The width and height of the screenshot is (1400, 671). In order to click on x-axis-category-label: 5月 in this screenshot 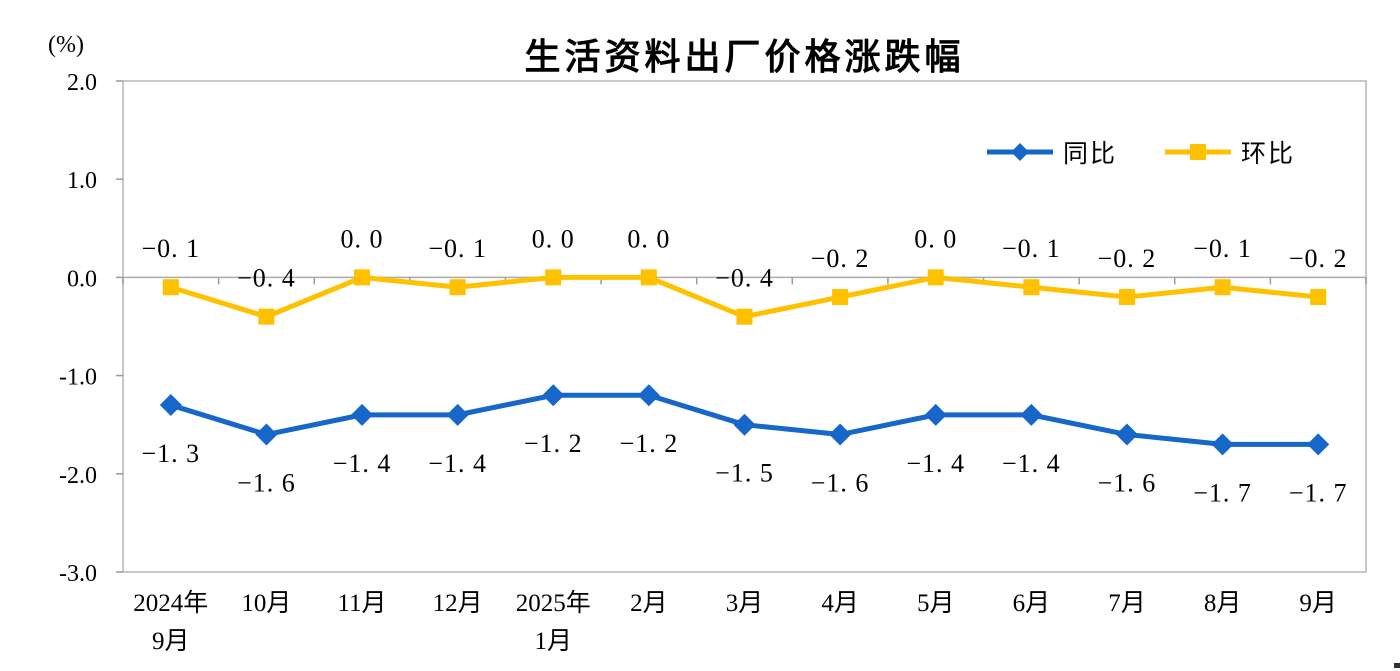, I will do `click(936, 603)`.